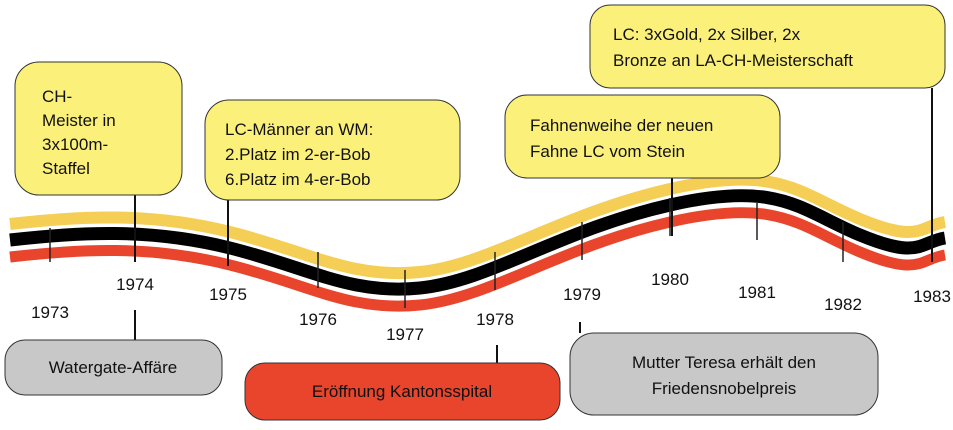  Describe the element at coordinates (228, 294) in the screenshot. I see `year-label: 1975` at that location.